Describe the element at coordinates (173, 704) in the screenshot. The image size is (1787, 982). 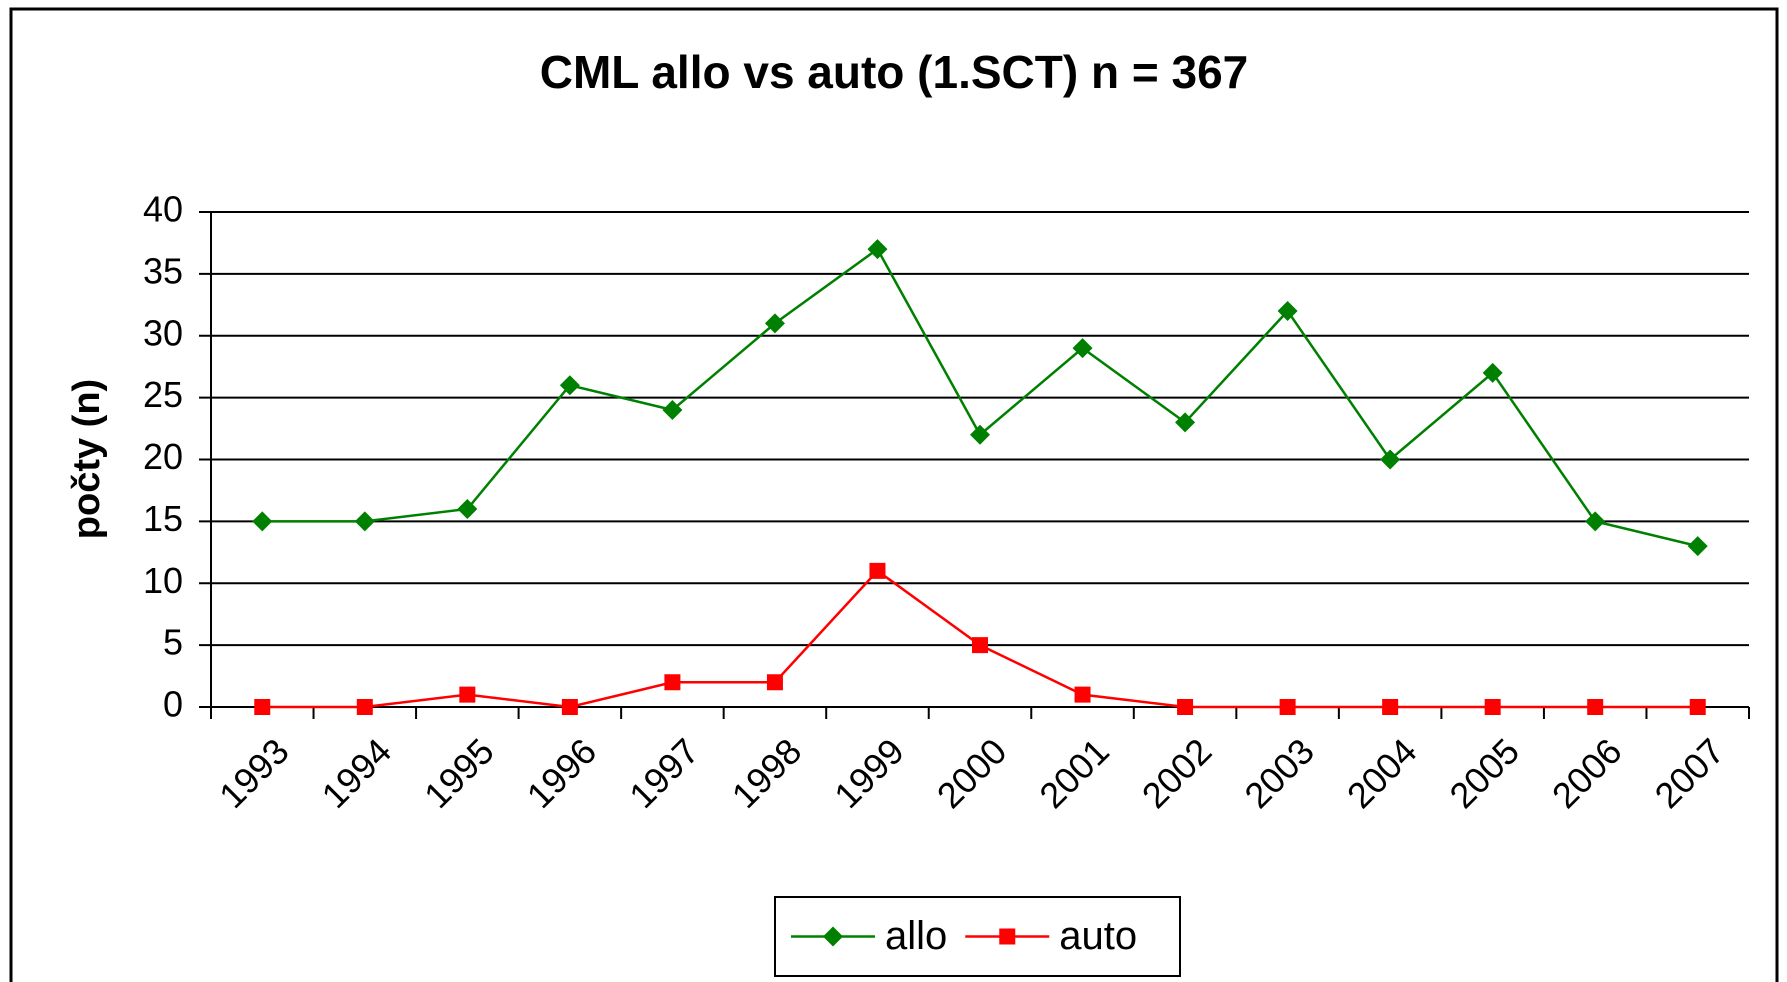
I see `y-tick-label: 0` at that location.